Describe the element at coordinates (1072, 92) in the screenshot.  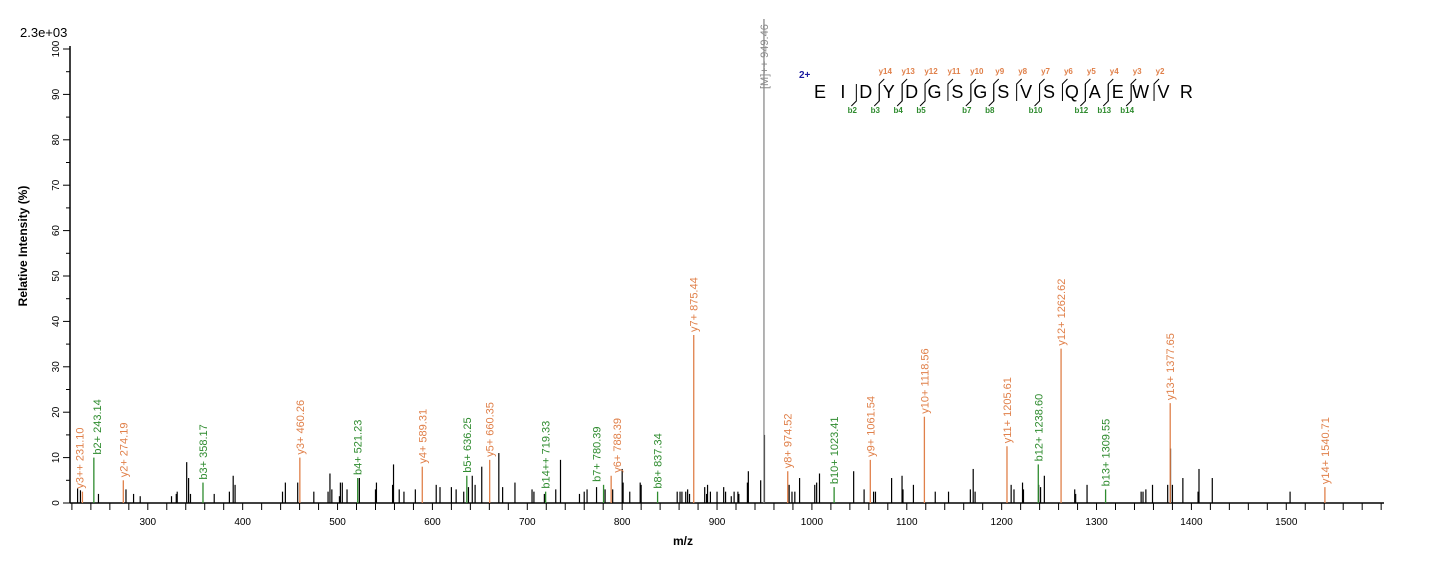
I see `residue: Q` at that location.